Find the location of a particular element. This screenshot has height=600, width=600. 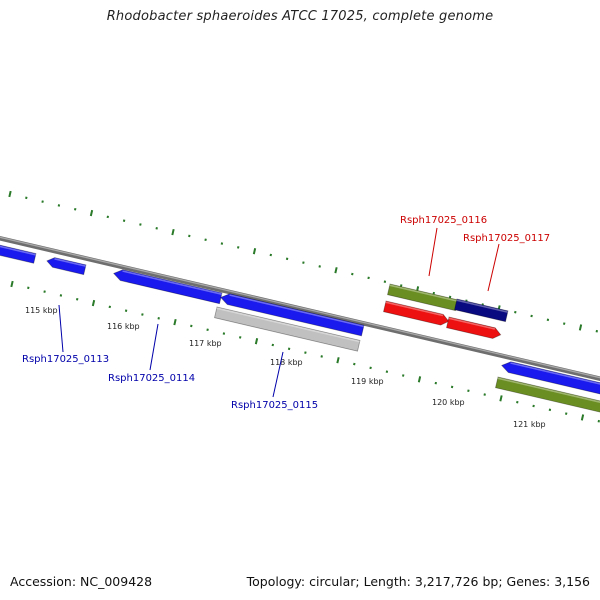

gene-red-2-highlight is located at coordinates (472, 323).